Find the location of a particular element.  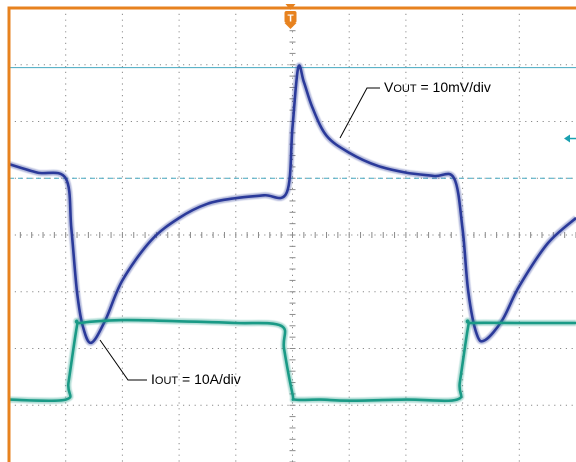

annotation-label-vout: VOUT = 10mV/div is located at coordinates (437, 87).